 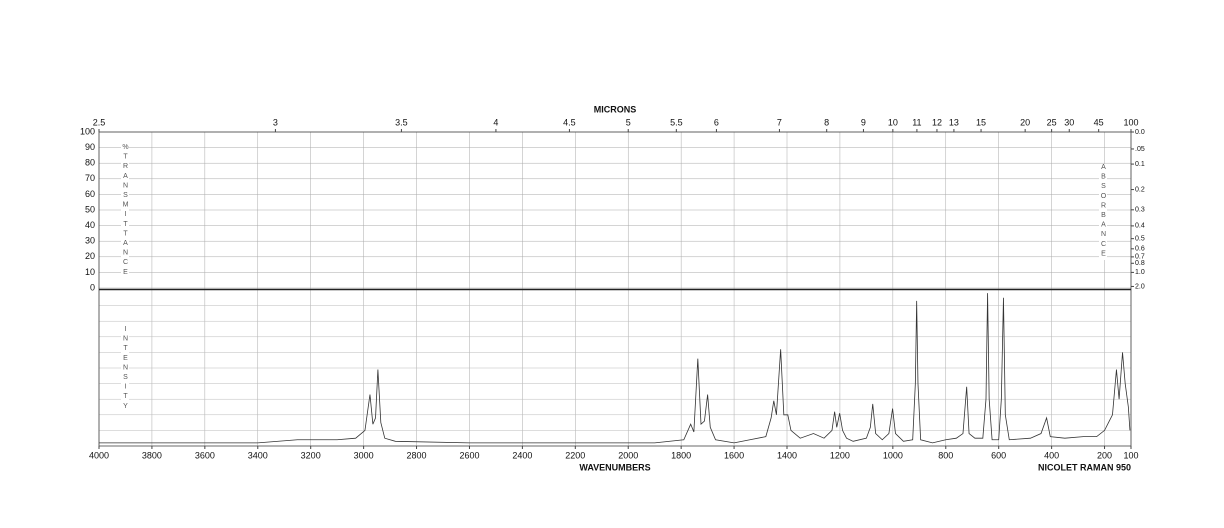 I want to click on micron-tick-label: 9, so click(x=863, y=122).